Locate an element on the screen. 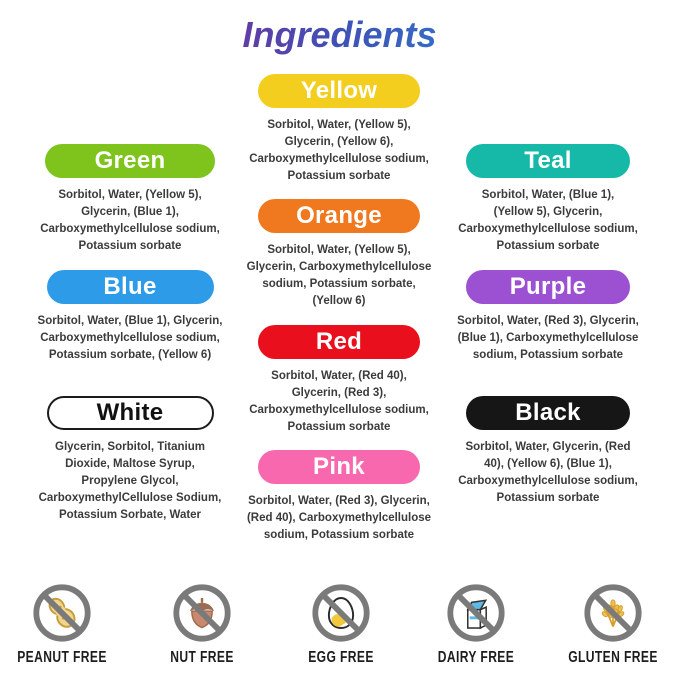 This screenshot has height=679, width=679. page-title: Ingredients is located at coordinates (339, 35).